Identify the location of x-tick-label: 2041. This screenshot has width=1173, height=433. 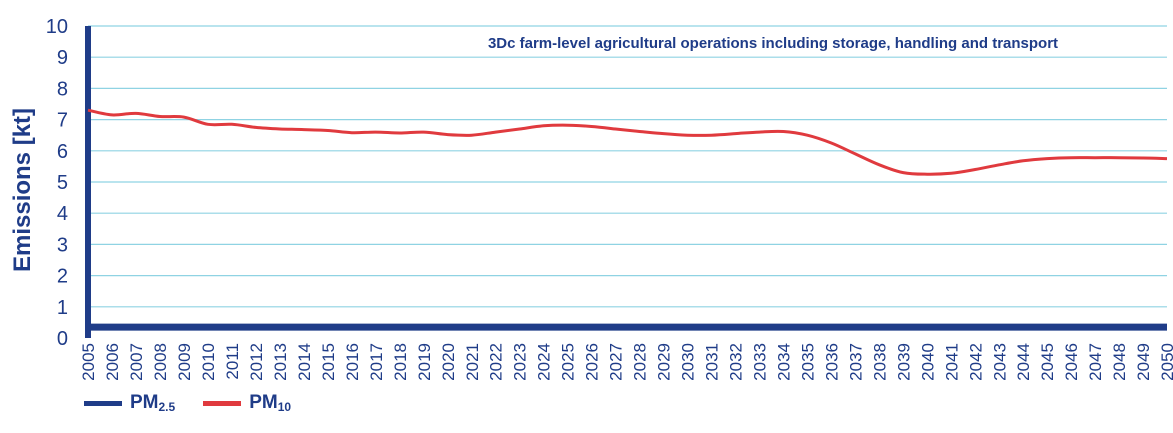
(951, 362).